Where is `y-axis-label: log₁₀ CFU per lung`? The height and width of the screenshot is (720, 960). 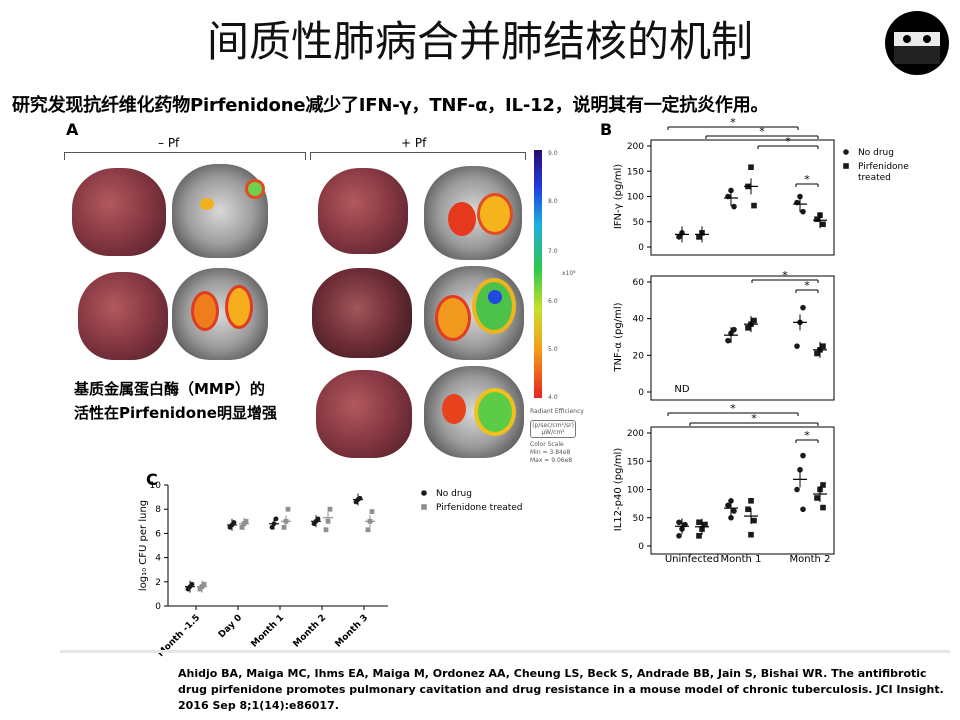 y-axis-label: log₁₀ CFU per lung is located at coordinates (143, 545).